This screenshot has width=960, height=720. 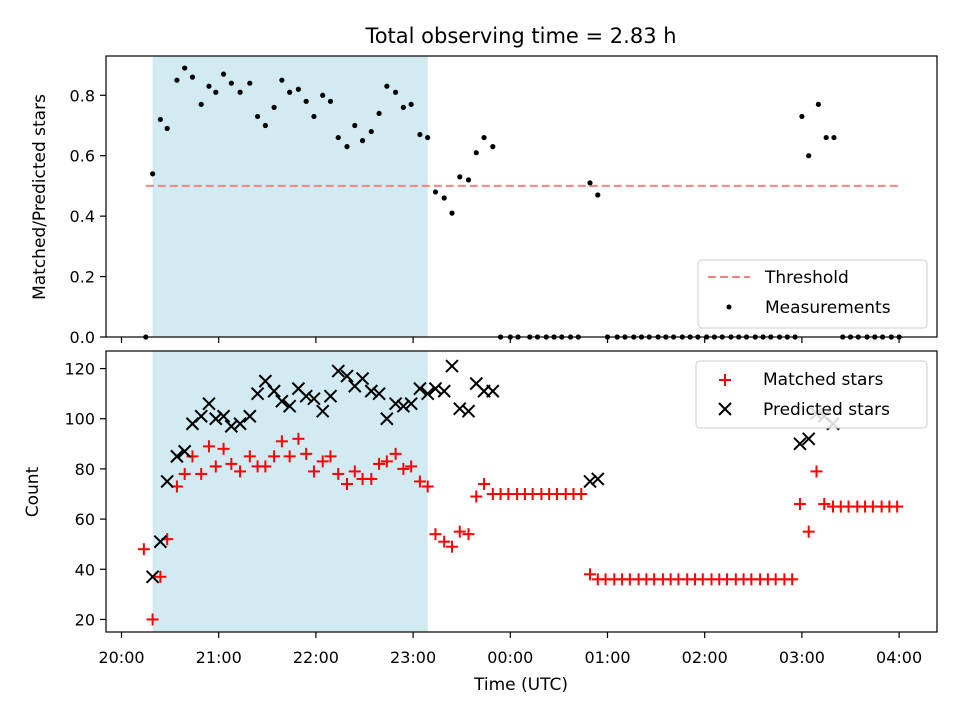 I want to click on bottom-observing-window-shade, so click(x=290, y=491).